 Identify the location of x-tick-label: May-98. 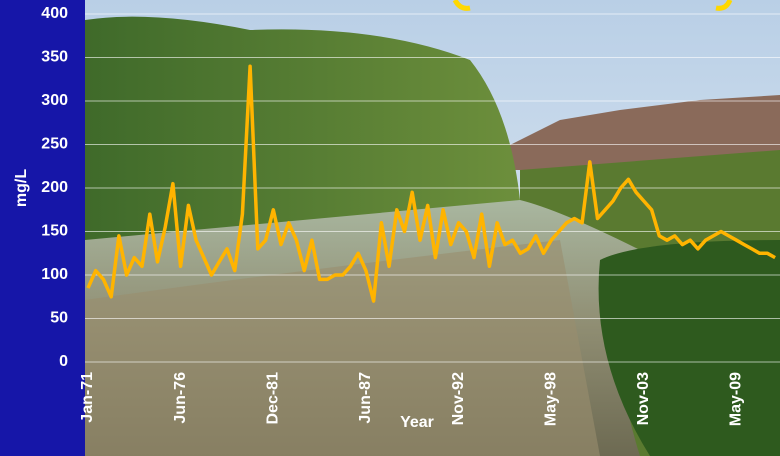
(550, 399).